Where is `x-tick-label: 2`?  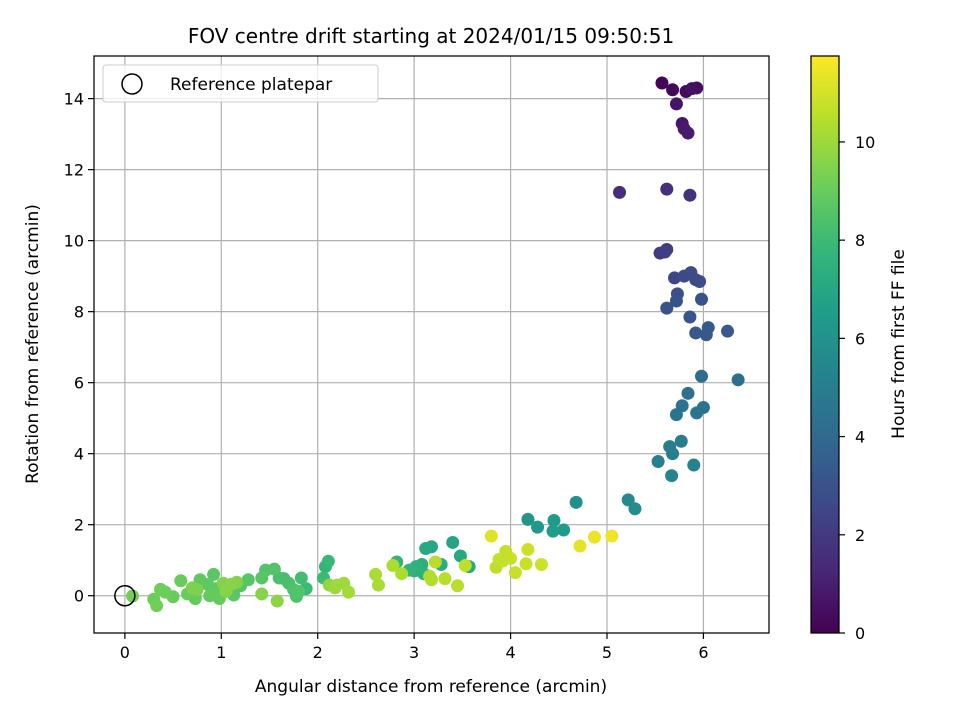
x-tick-label: 2 is located at coordinates (318, 652).